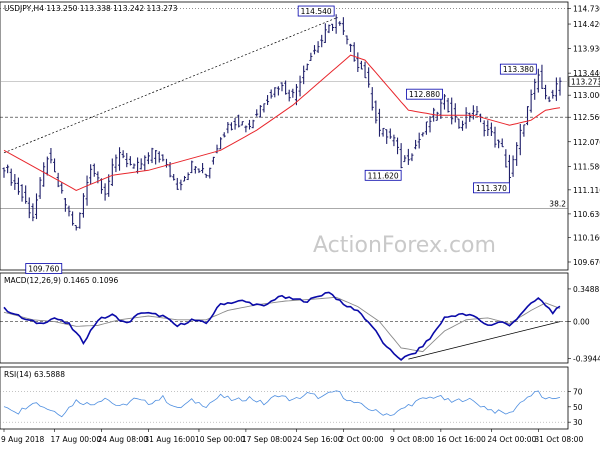  Describe the element at coordinates (557, 203) in the screenshot. I see `fib-level-label: 38.2` at that location.